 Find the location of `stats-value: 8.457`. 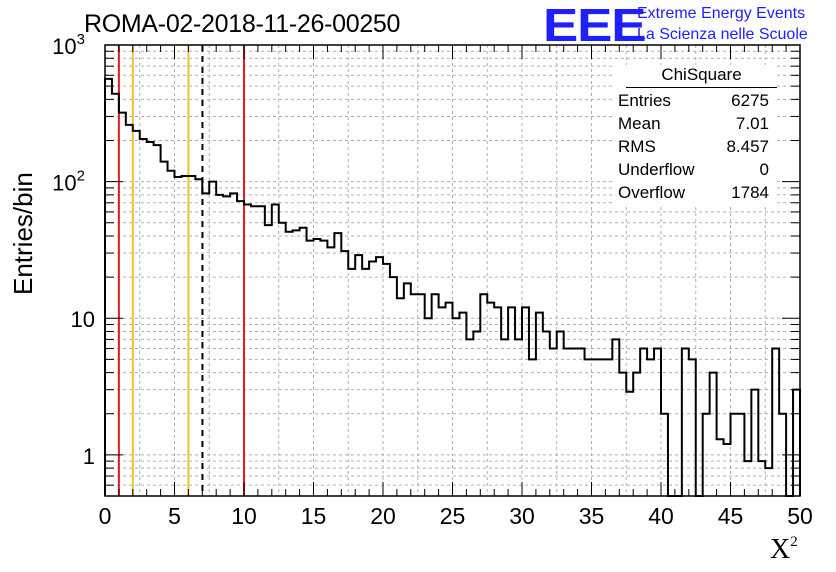

stats-value: 8.457 is located at coordinates (747, 146).